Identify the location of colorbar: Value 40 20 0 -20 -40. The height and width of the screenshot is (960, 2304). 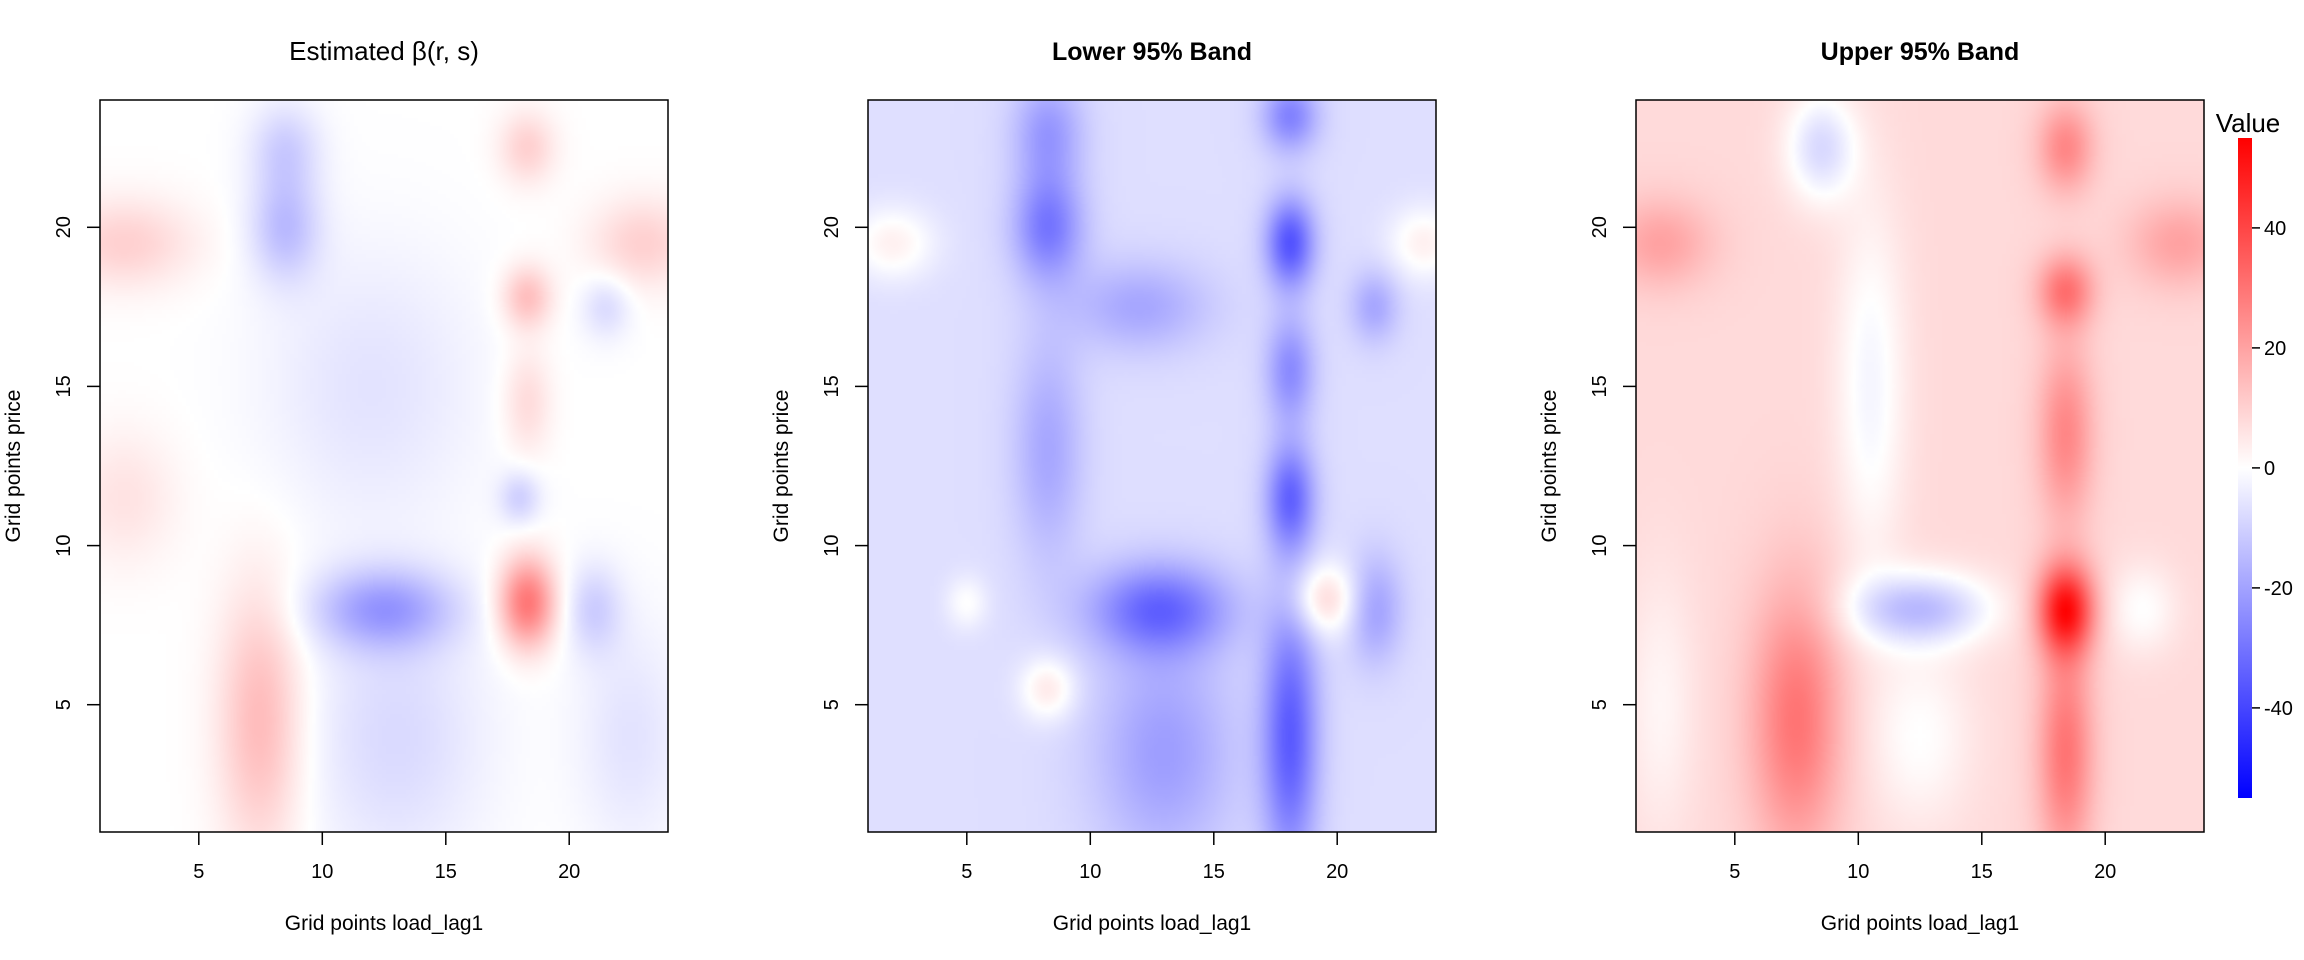
(2254, 453).